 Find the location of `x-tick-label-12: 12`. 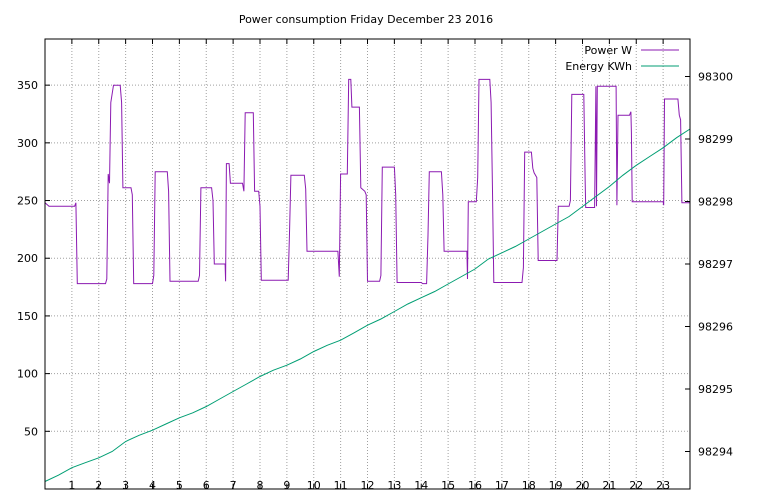

x-tick-label-12: 12 is located at coordinates (368, 485).